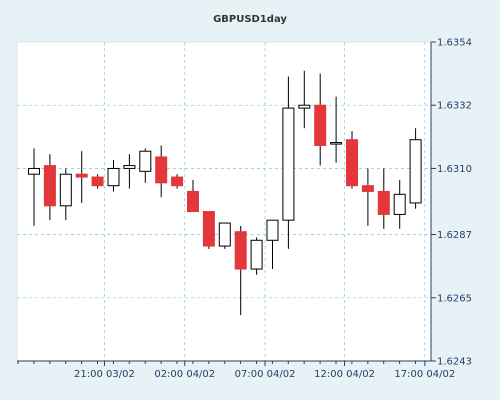 The width and height of the screenshot is (500, 400). Describe the element at coordinates (454, 298) in the screenshot. I see `y-tick-label: 1.6265` at that location.